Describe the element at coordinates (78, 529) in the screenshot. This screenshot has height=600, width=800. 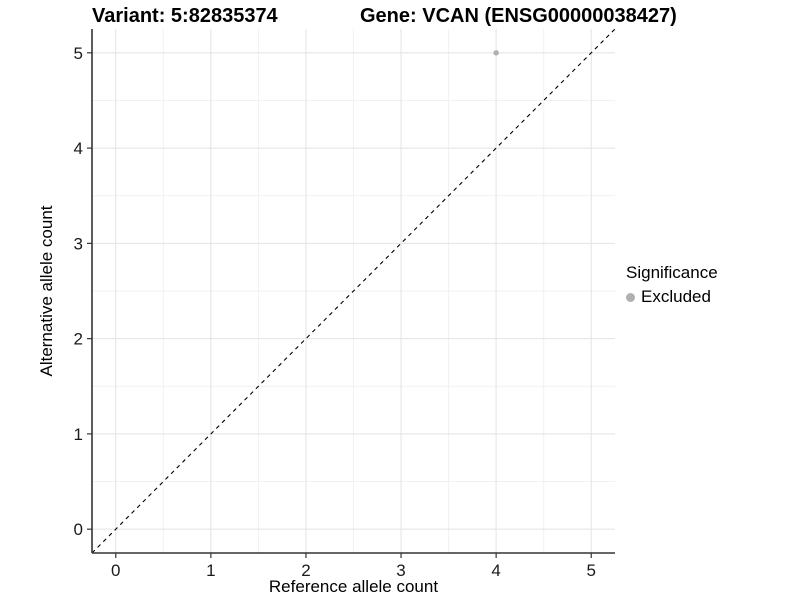
I see `y-tick-label: 0` at that location.